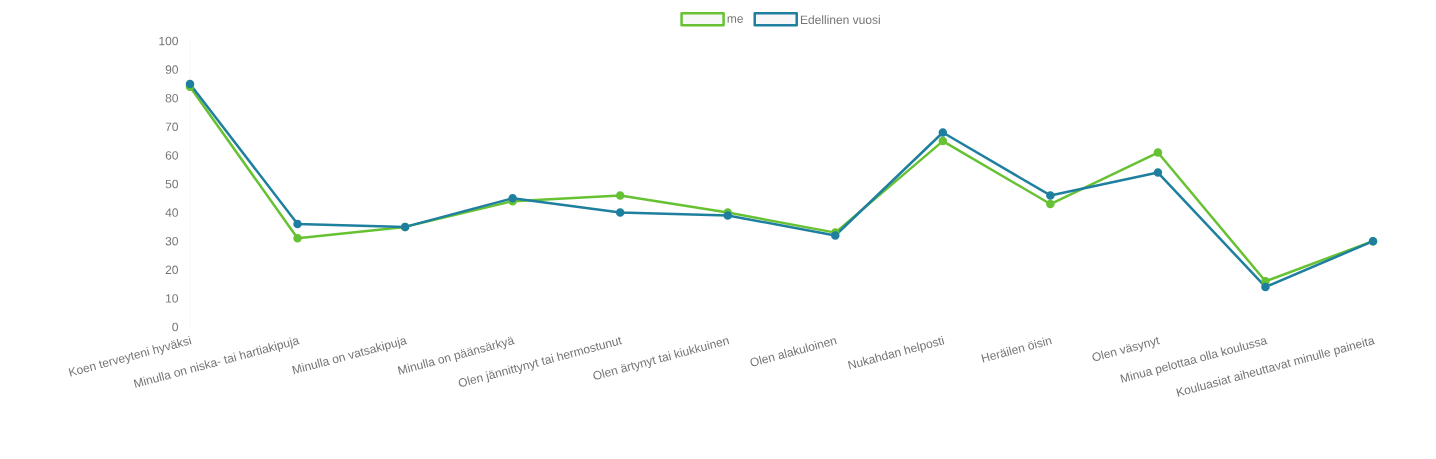 The height and width of the screenshot is (459, 1436). Describe the element at coordinates (840, 19) in the screenshot. I see `legend-label: Edellinen vuosi` at that location.